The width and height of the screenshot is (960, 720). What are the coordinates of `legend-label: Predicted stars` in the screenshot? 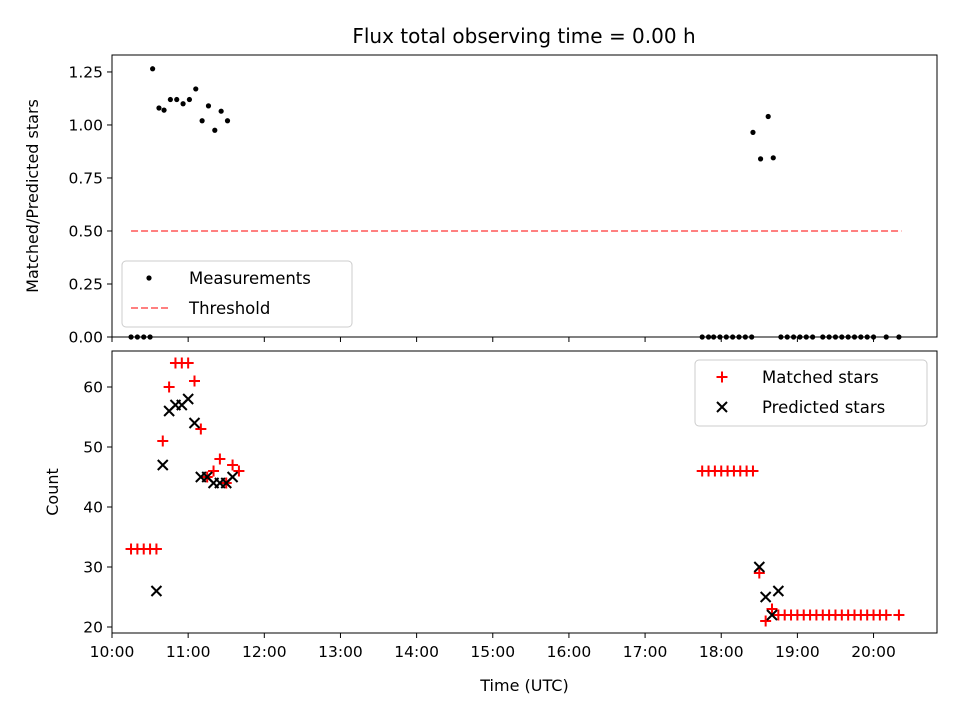 It's located at (823, 407).